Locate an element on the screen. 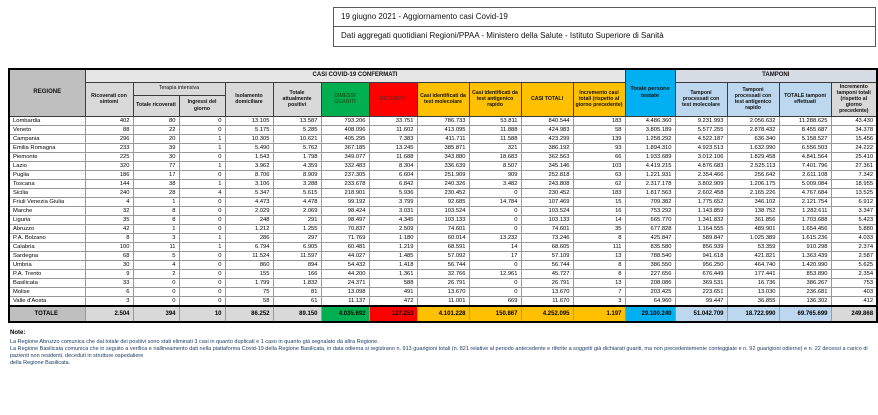 The image size is (878, 415). band-terapia-intensiva: Terapia intensiva is located at coordinates (179, 88).